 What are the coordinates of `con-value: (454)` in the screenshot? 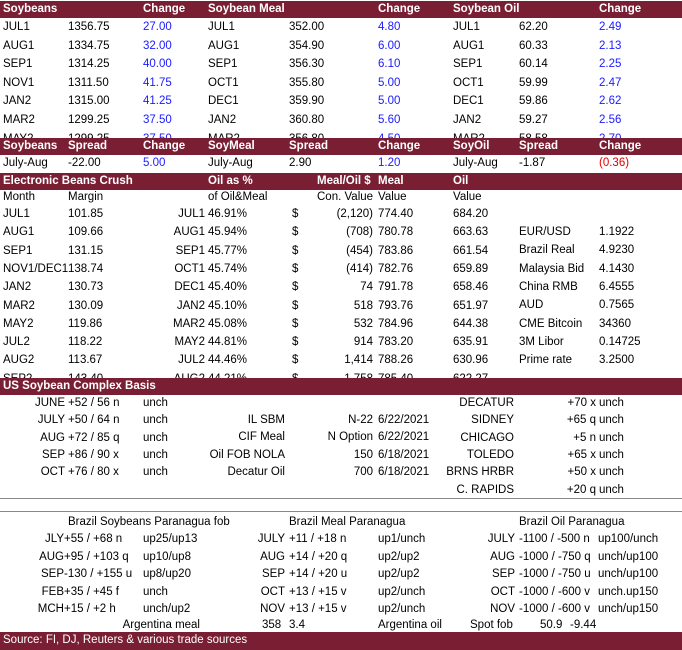 It's located at (359, 250).